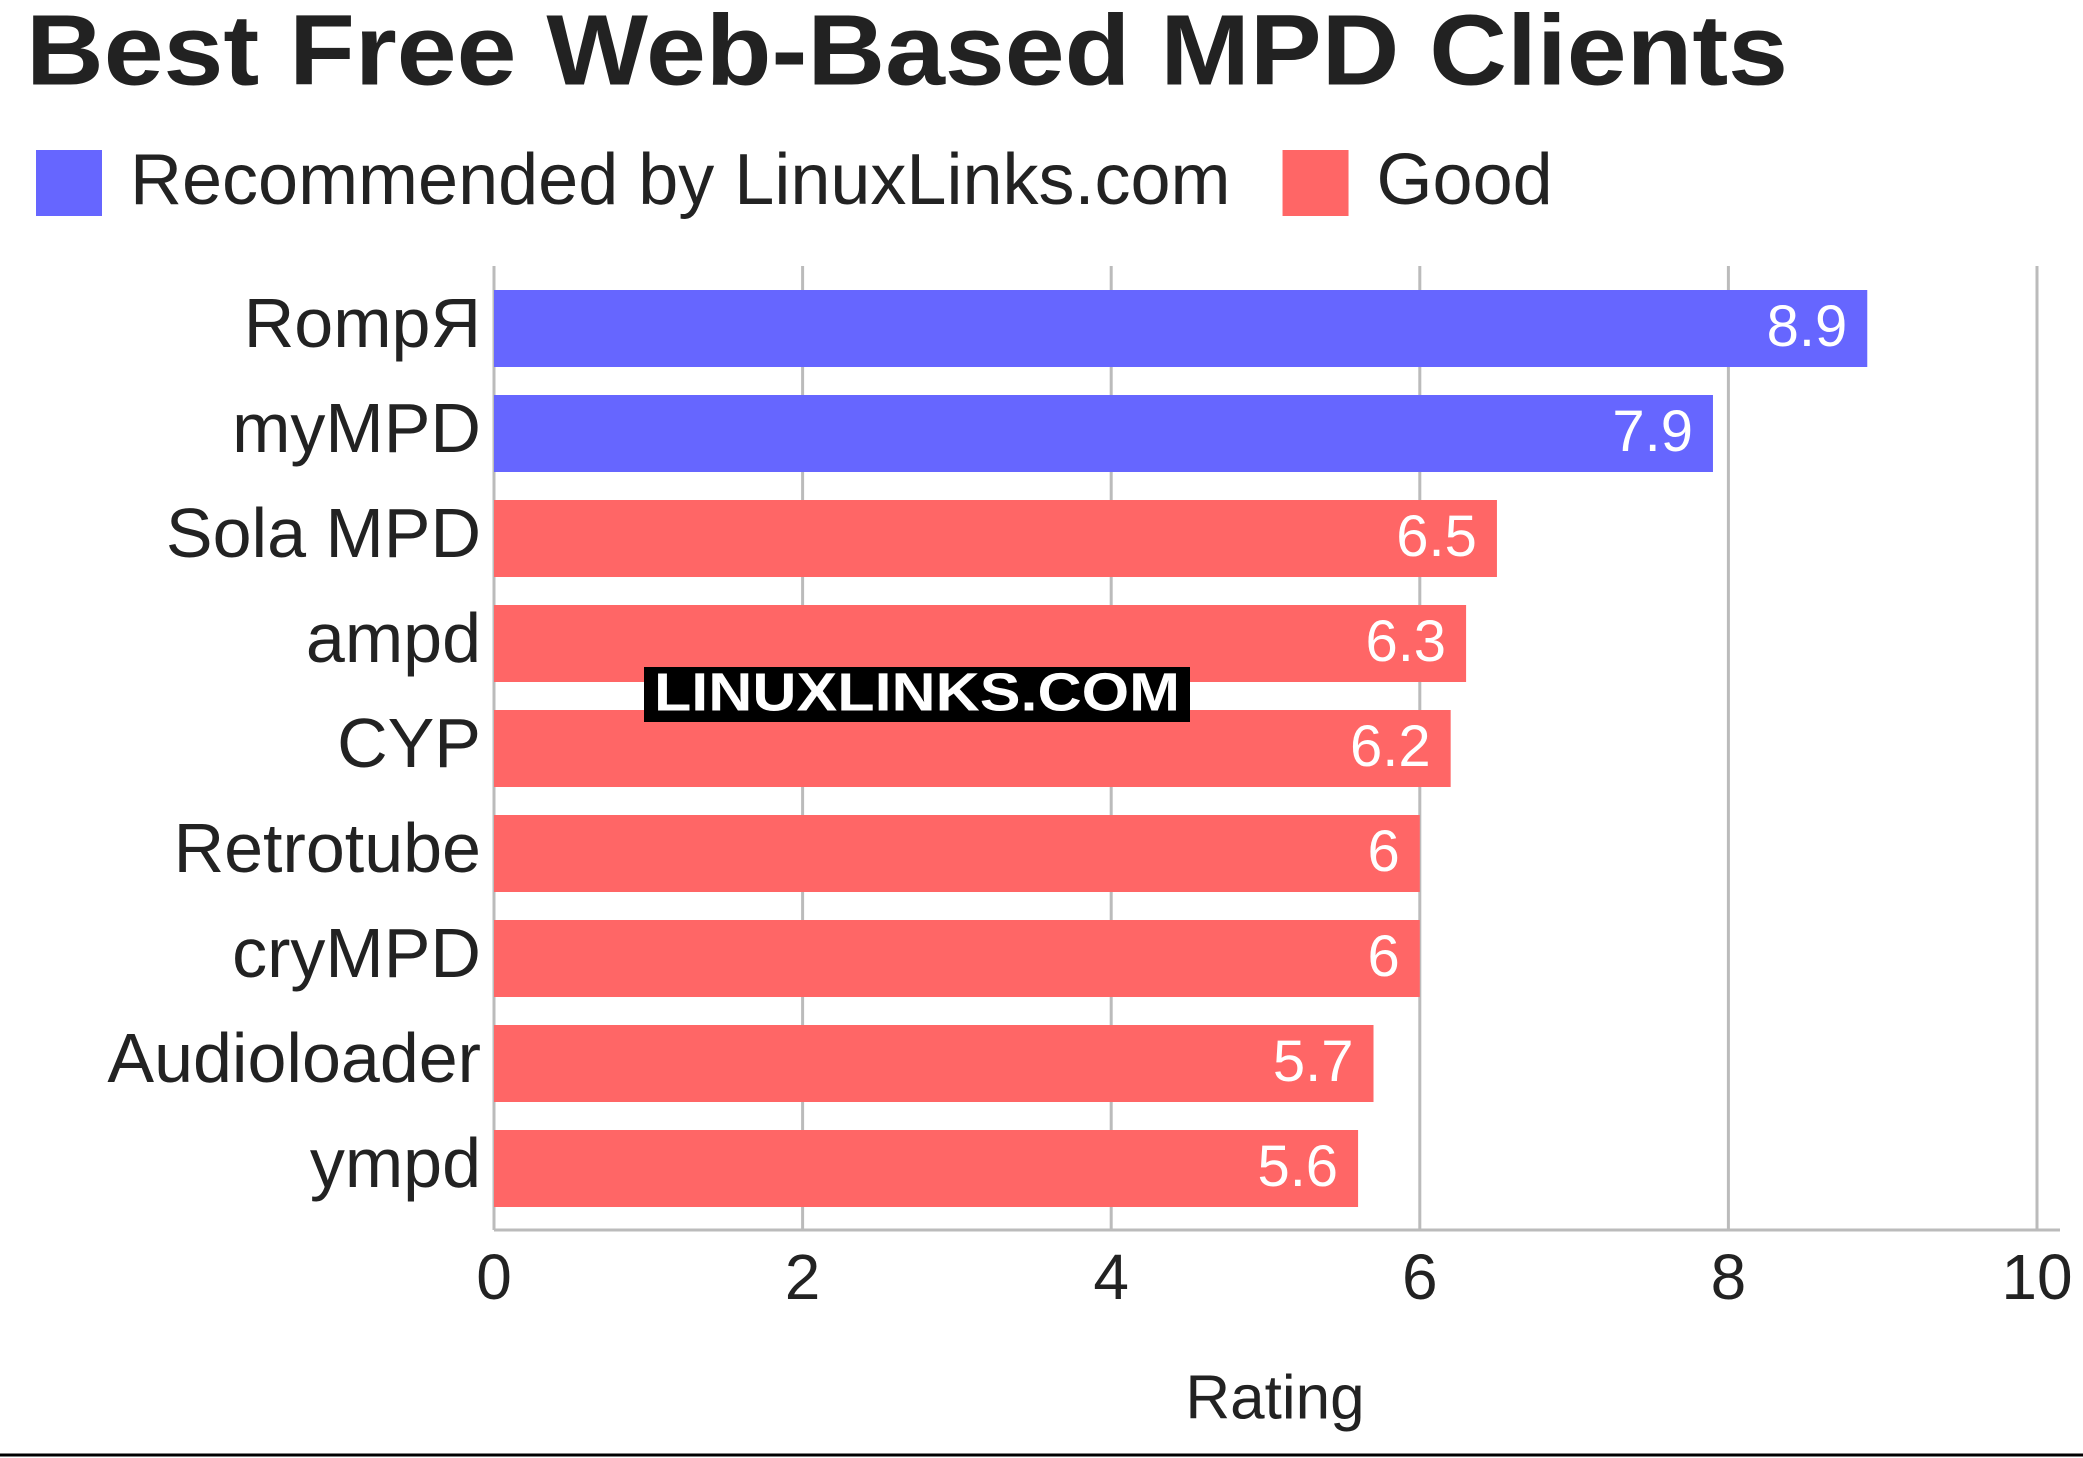 The height and width of the screenshot is (1458, 2083). I want to click on y-tick-label: Sola MPD, so click(323, 533).